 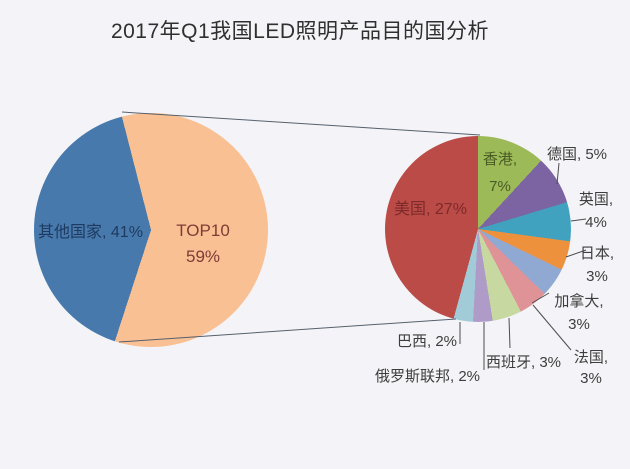 I want to click on slice-label-japan: 日本, 3%, so click(x=597, y=265).